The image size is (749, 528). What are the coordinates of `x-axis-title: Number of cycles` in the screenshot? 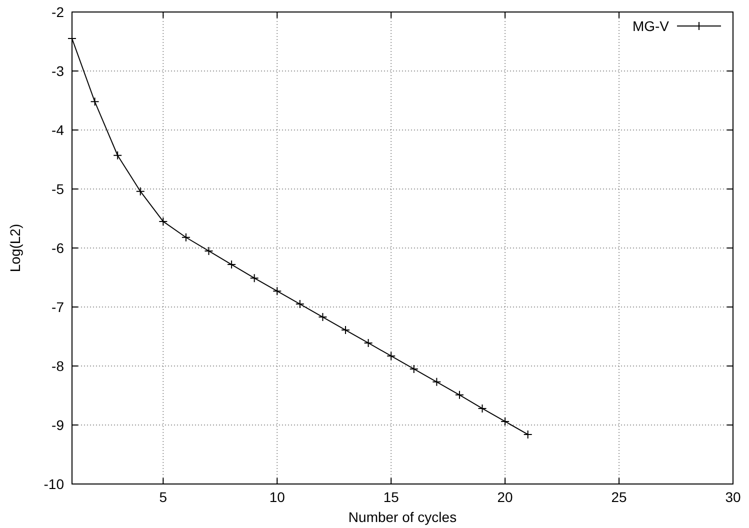 It's located at (402, 517).